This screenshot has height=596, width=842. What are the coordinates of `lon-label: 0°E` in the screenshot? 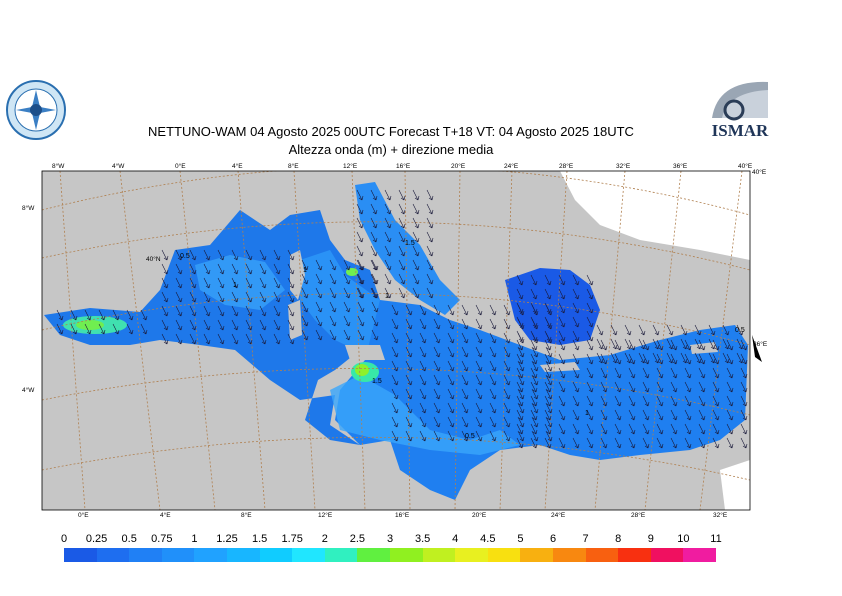 It's located at (83, 515).